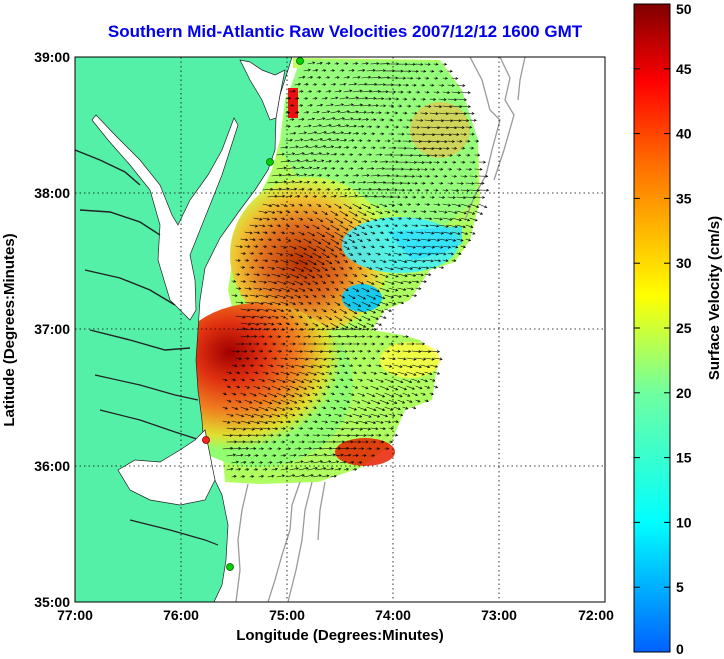  What do you see at coordinates (499, 615) in the screenshot?
I see `x-tick-label: 73:00` at bounding box center [499, 615].